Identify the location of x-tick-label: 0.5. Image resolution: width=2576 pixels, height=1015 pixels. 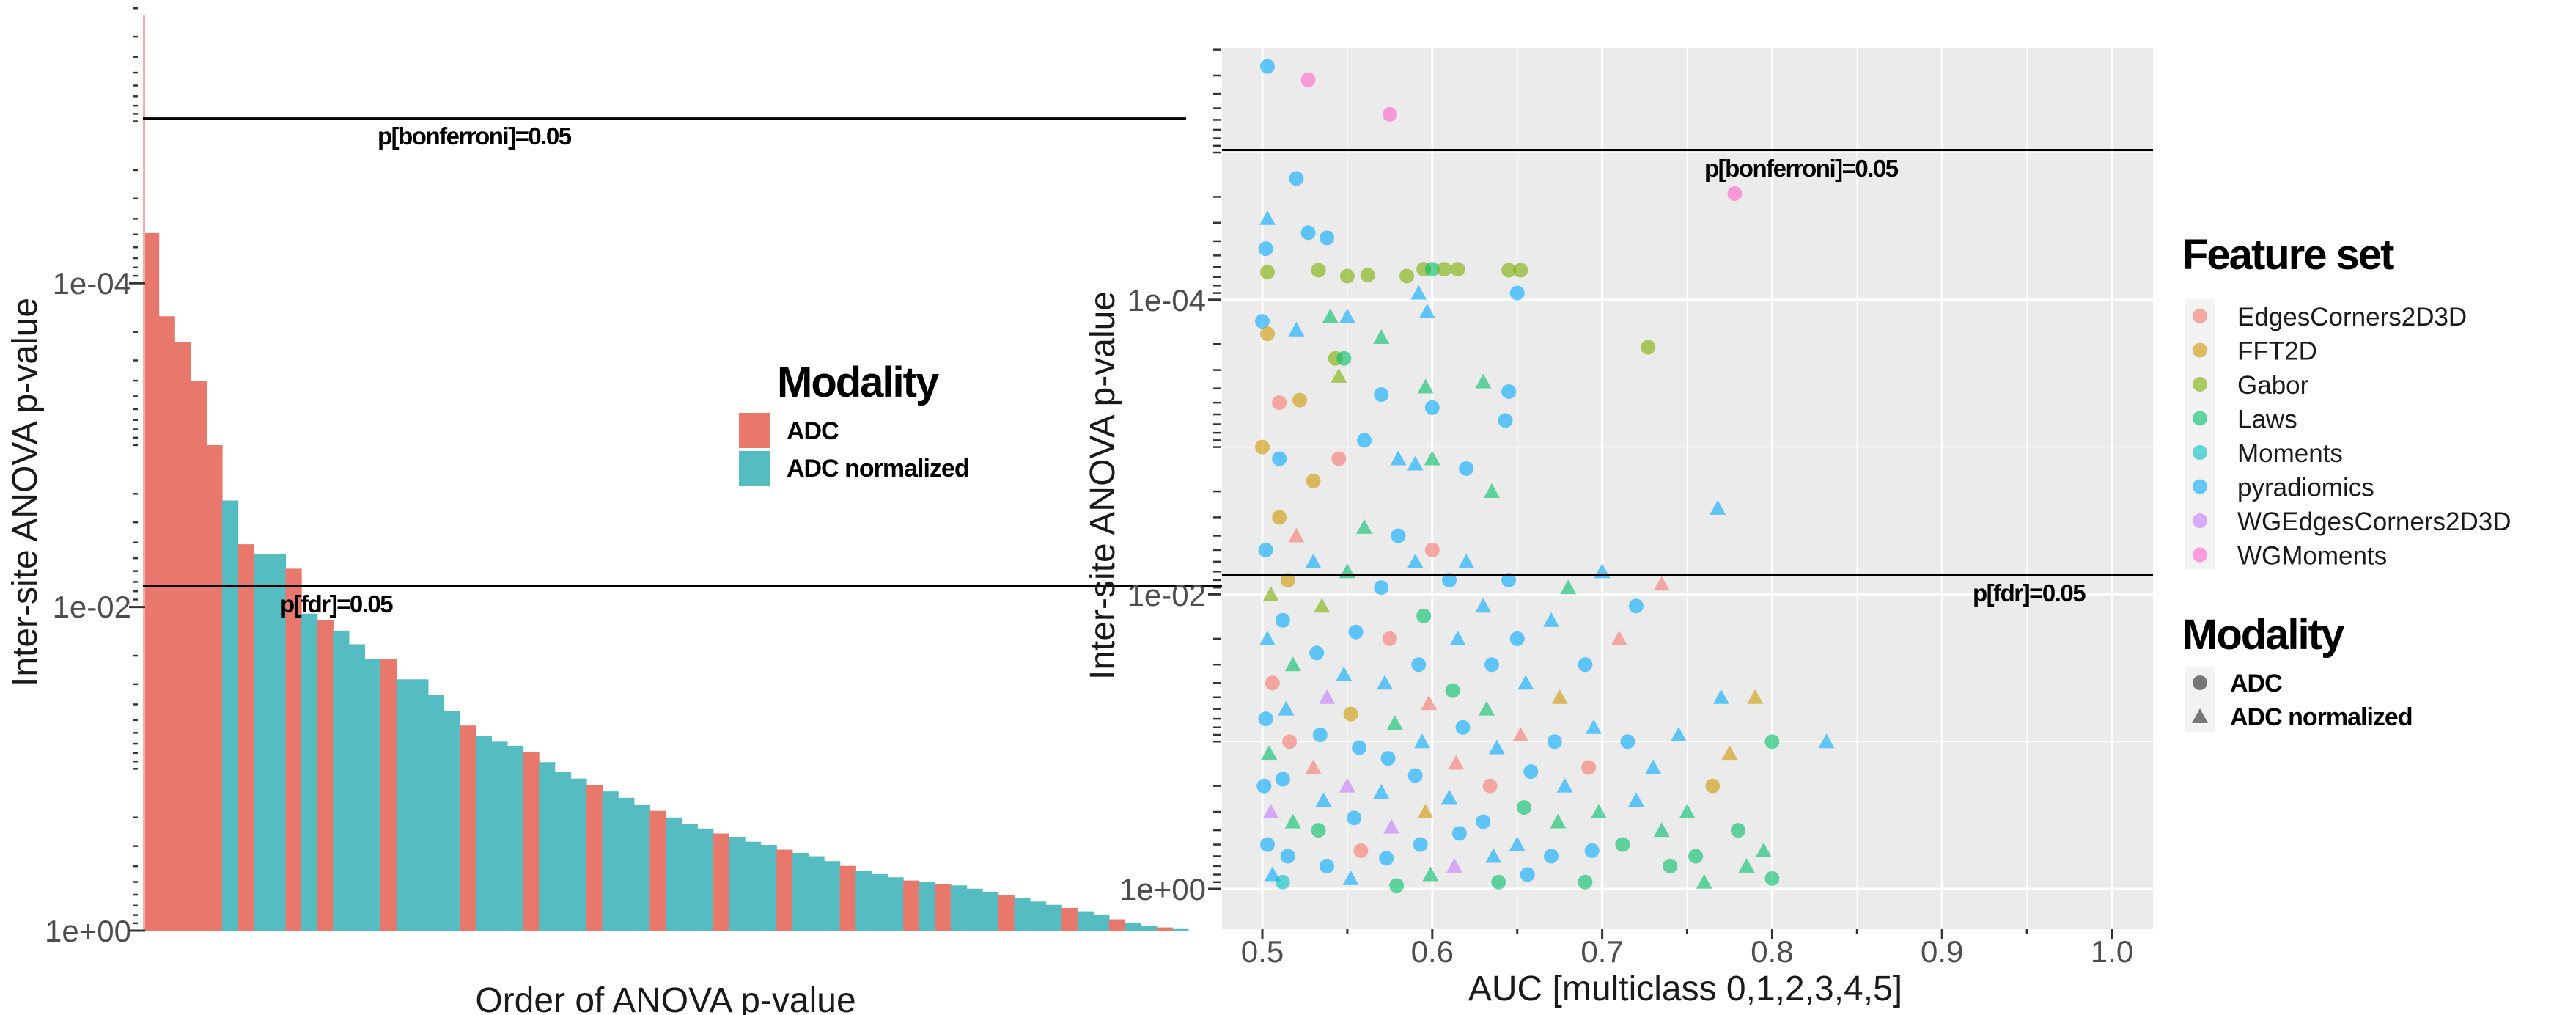
(1262, 951).